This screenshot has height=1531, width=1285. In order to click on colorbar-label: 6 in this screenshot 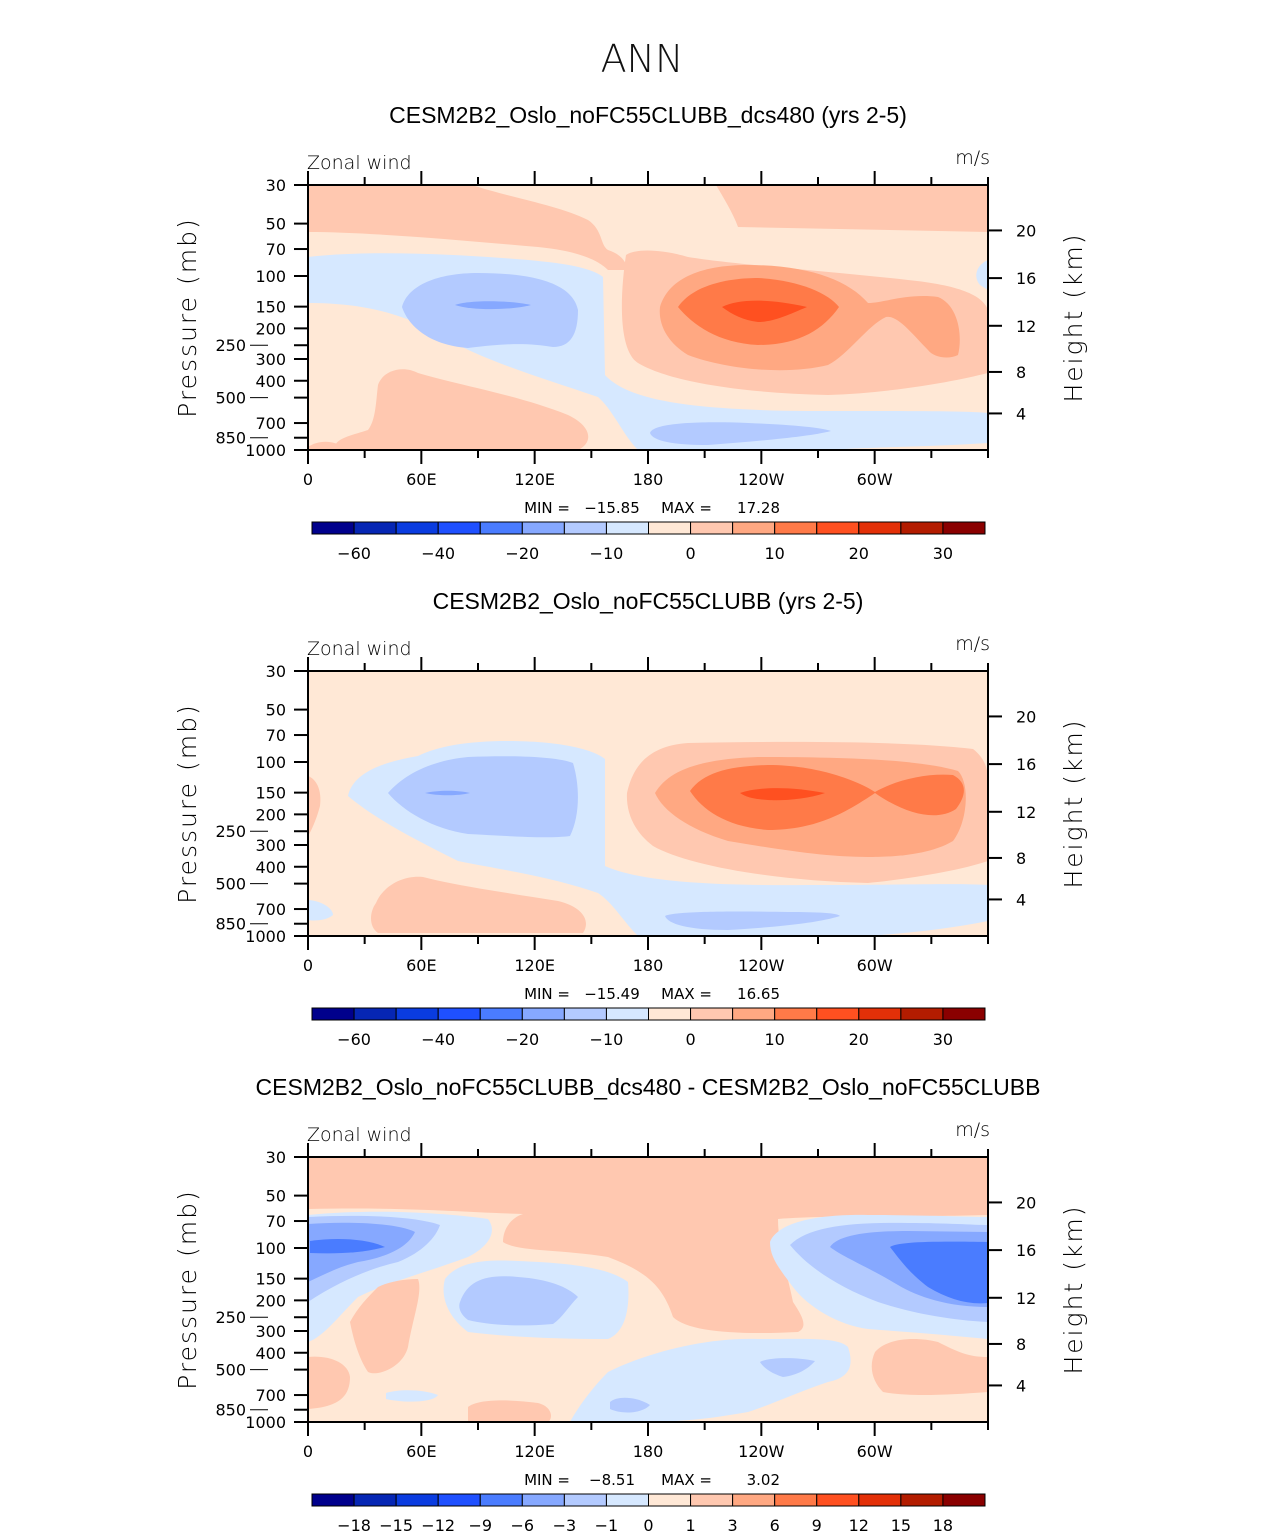, I will do `click(775, 1523)`.